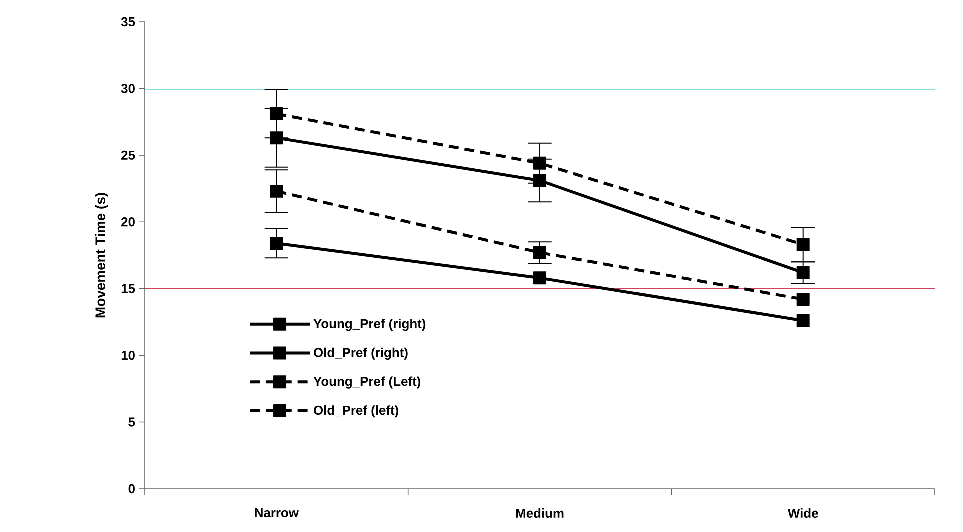 The width and height of the screenshot is (963, 532). I want to click on legend-label: Young_Pref (Left), so click(367, 382).